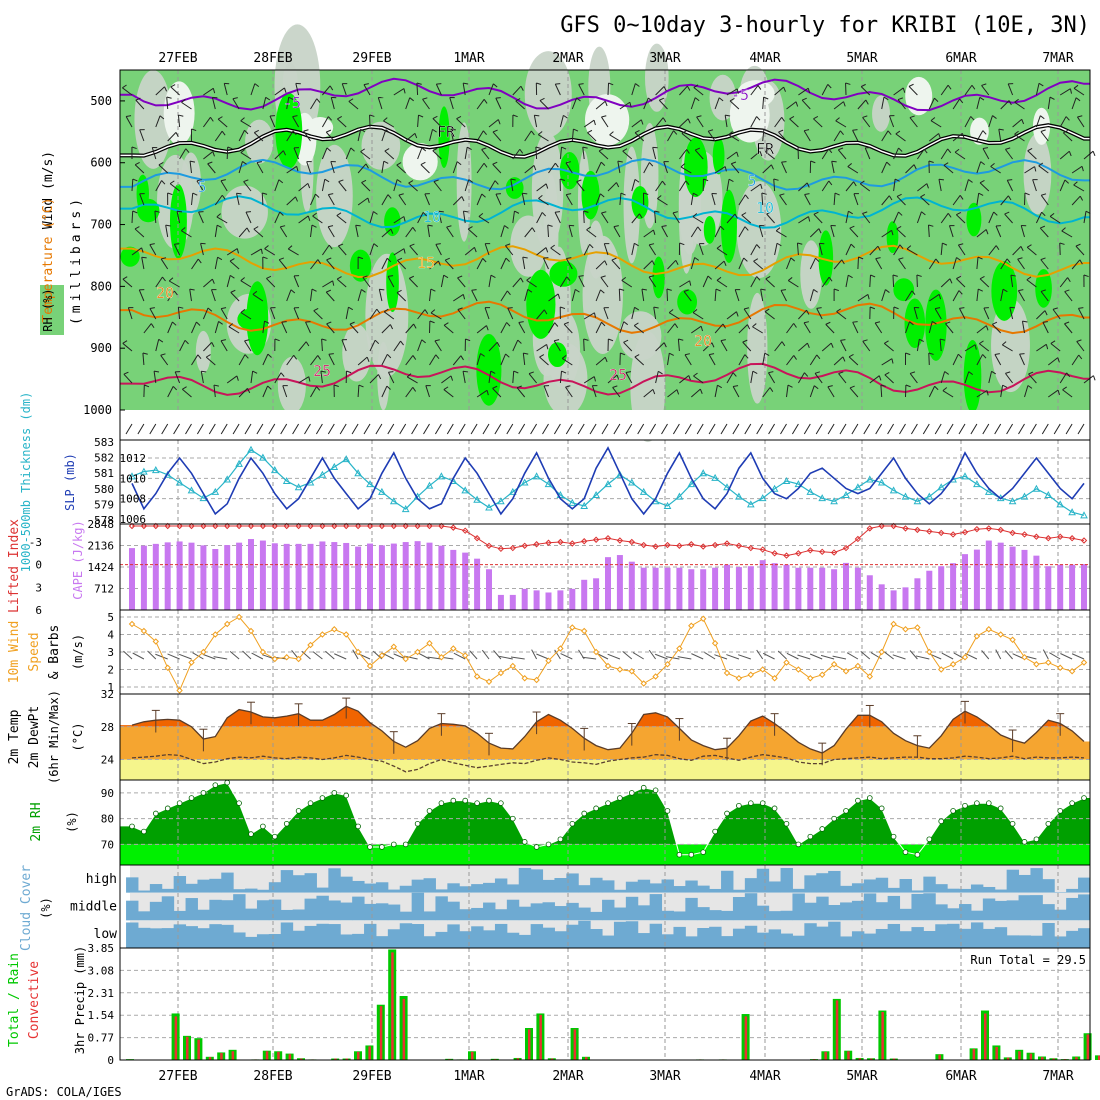 The width and height of the screenshot is (1100, 1100). What do you see at coordinates (38, 565) in the screenshot?
I see `lifted-tick-label: 0` at bounding box center [38, 565].